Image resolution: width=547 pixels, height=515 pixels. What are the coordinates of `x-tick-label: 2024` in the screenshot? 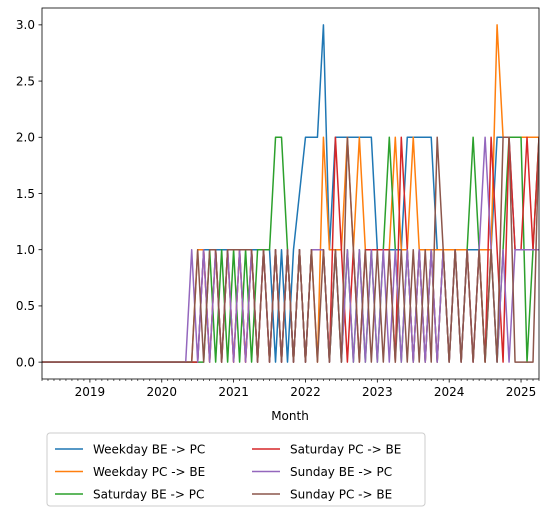 It's located at (449, 392).